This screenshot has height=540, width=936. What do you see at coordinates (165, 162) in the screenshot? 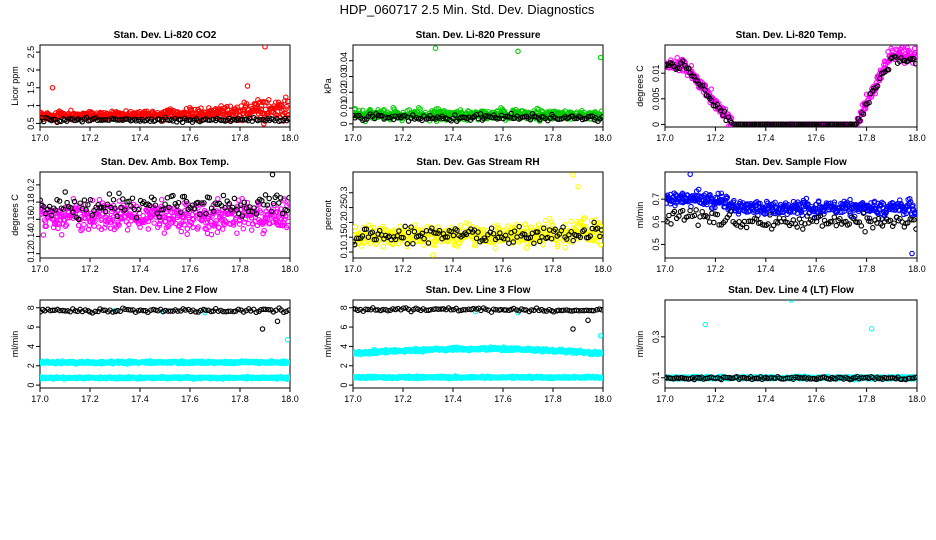
I see `panel-title: Stan. Dev. Amb. Box Temp.` at bounding box center [165, 162].